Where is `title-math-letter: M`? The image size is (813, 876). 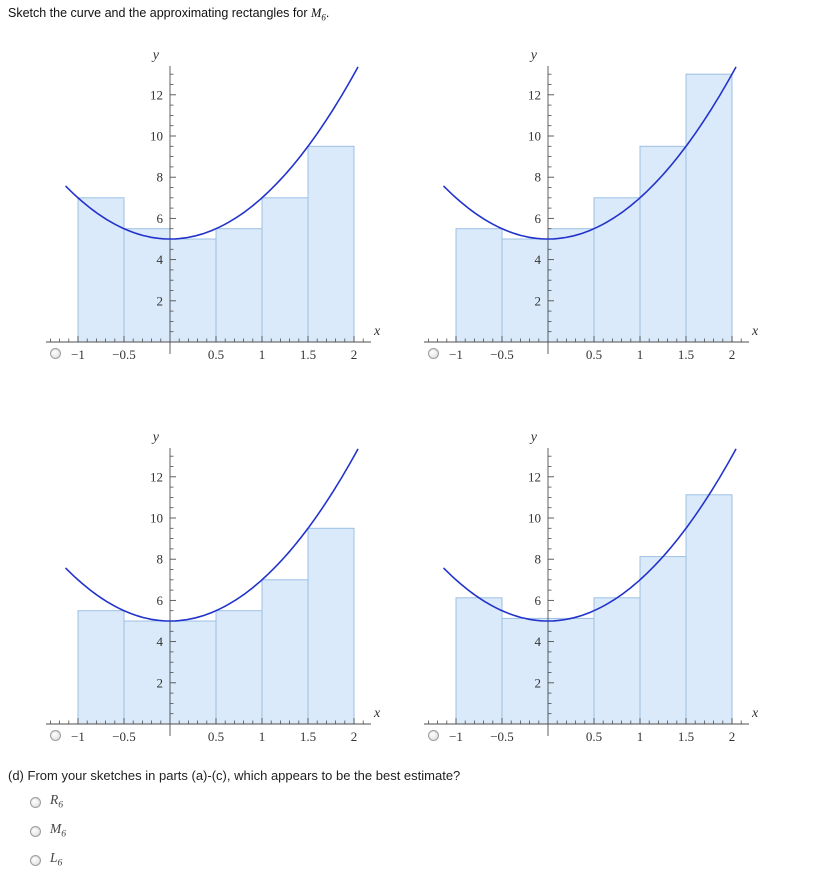 title-math-letter: M is located at coordinates (316, 13).